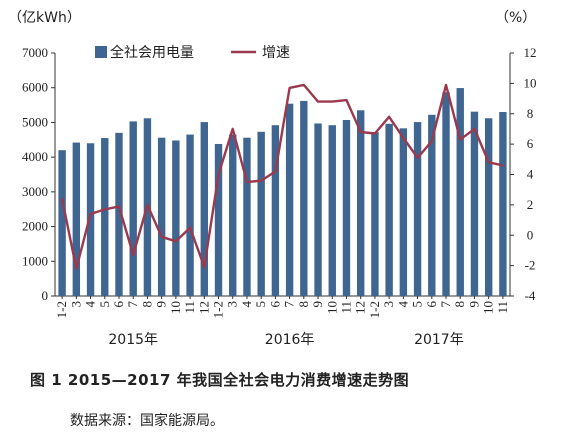  What do you see at coordinates (220, 380) in the screenshot?
I see `figure-caption: 图 1 2015—2017 年我国全社会电力消费增速走势图` at bounding box center [220, 380].